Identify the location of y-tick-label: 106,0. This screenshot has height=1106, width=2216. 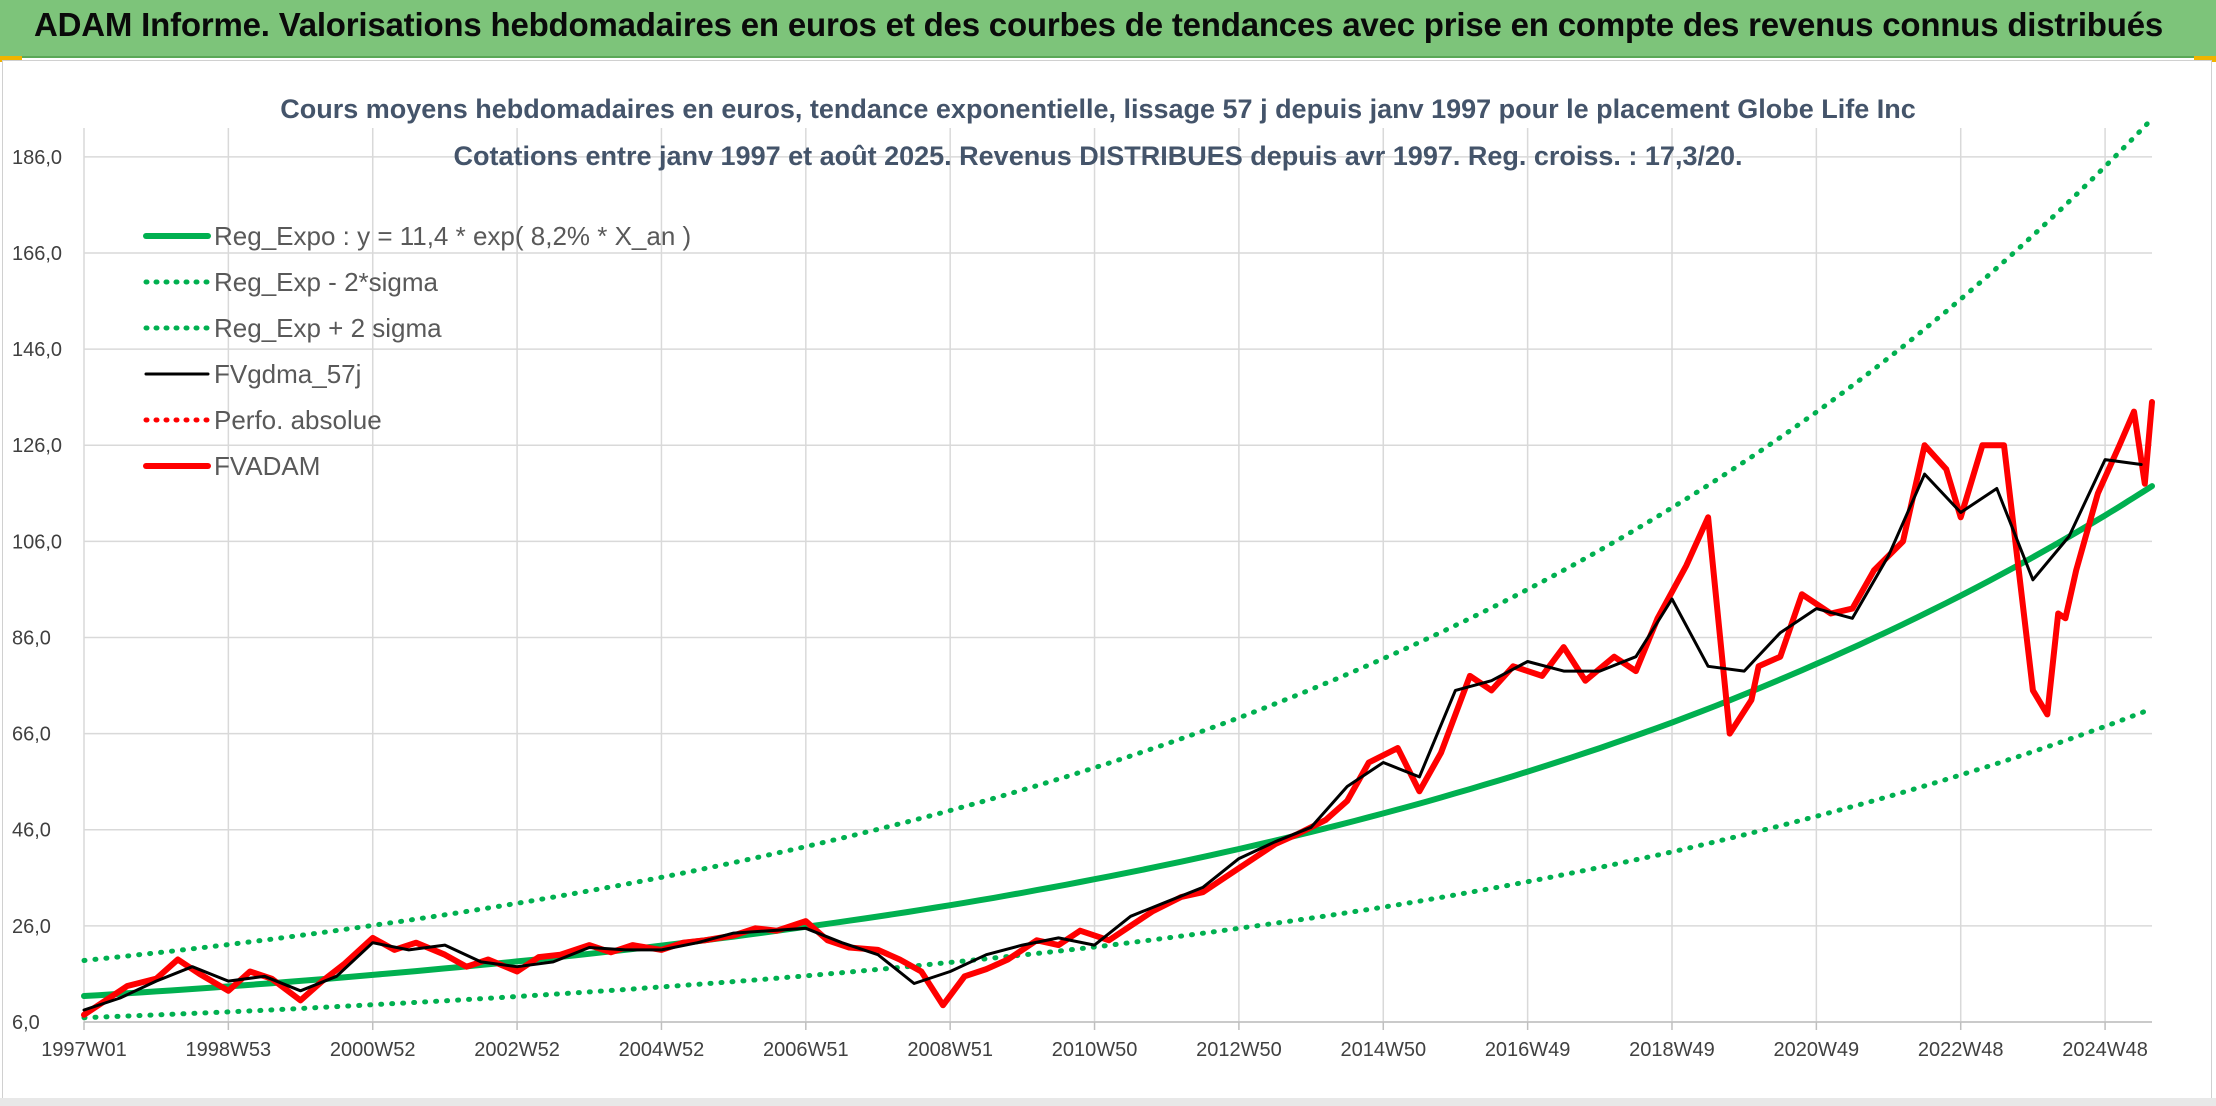
(37, 542).